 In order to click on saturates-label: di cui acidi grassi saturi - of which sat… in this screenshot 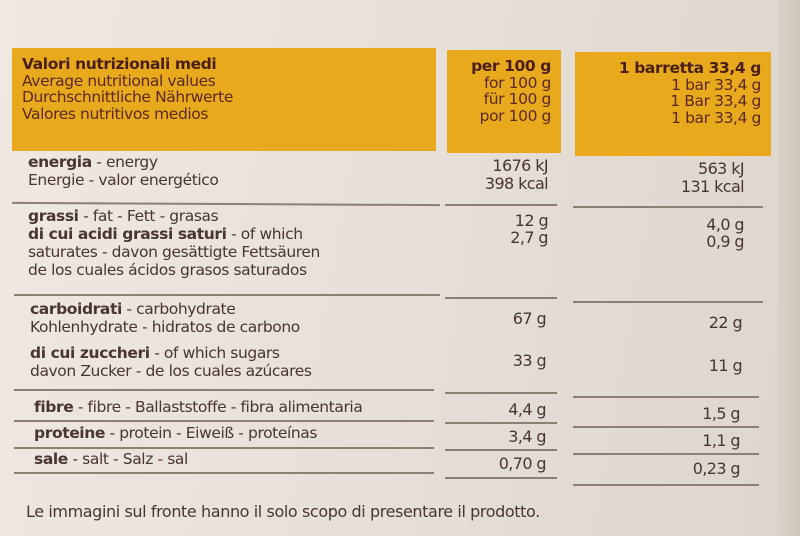, I will do `click(174, 252)`.